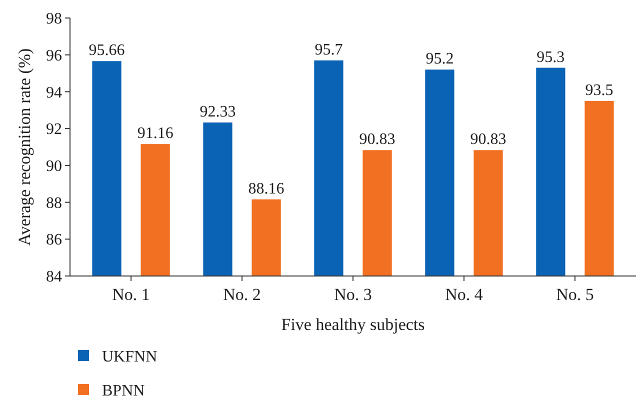 The width and height of the screenshot is (638, 400). Describe the element at coordinates (599, 90) in the screenshot. I see `data-label: 93.5` at that location.